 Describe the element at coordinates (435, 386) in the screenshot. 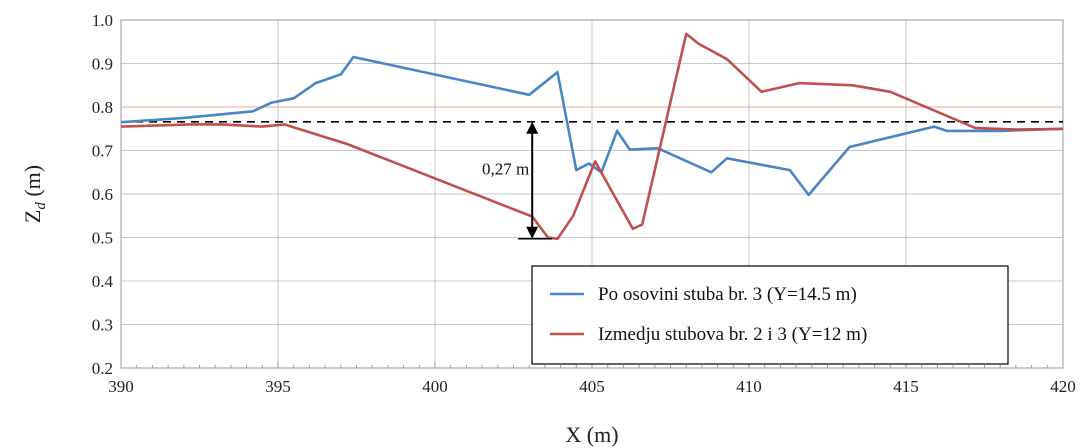

I see `x-tick-label: 400` at that location.